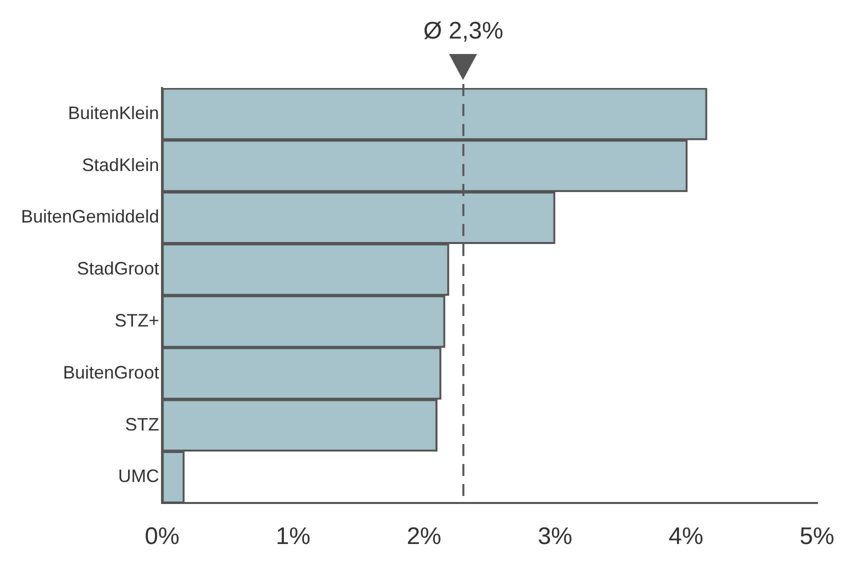 Image resolution: width=855 pixels, height=572 pixels. What do you see at coordinates (142, 424) in the screenshot?
I see `y-tick-label: STZ` at bounding box center [142, 424].